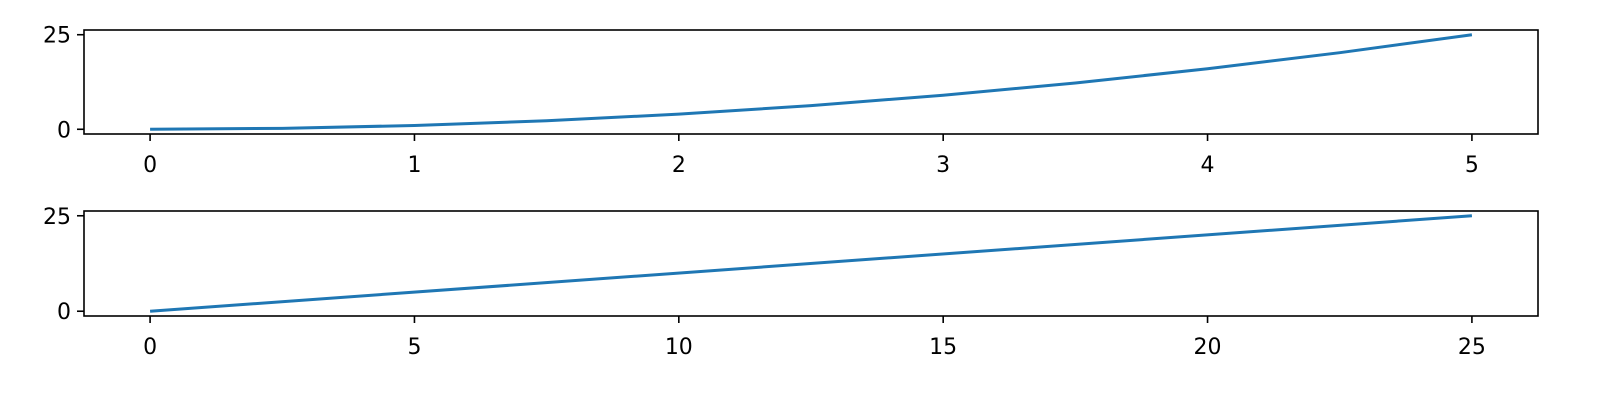 This screenshot has height=400, width=1600. I want to click on x-tick-label: 1, so click(414, 165).